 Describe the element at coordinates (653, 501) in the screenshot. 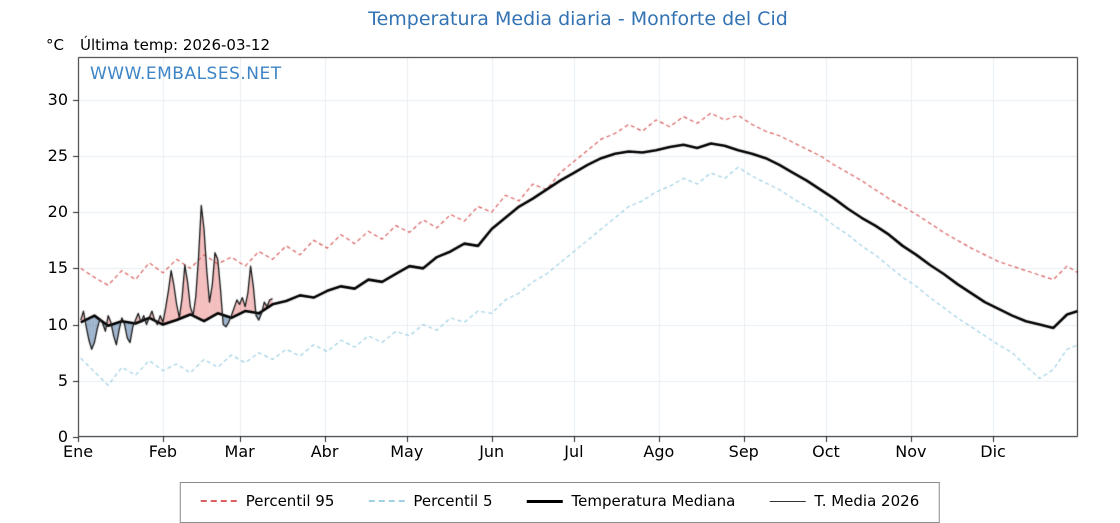

I see `legend-label: Temperatura Mediana` at that location.